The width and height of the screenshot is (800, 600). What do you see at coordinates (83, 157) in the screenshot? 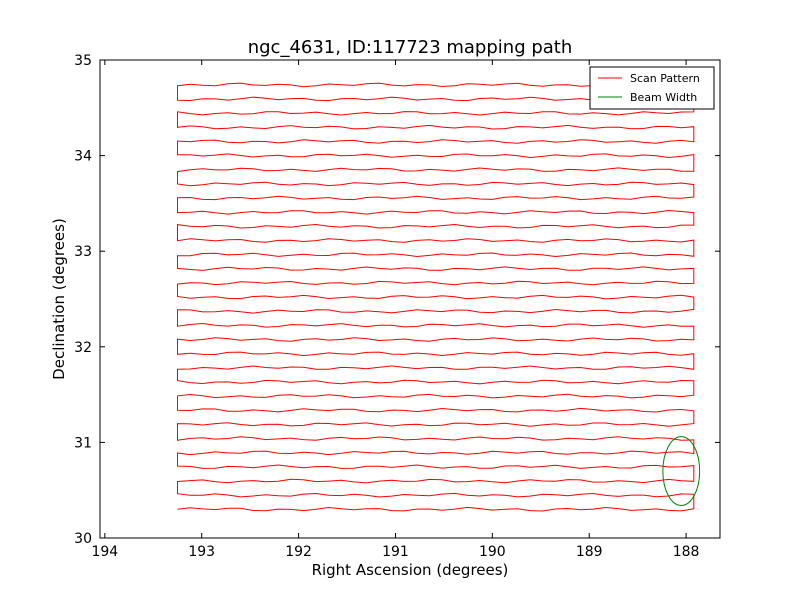
I see `y-tick-label: 34` at bounding box center [83, 157].